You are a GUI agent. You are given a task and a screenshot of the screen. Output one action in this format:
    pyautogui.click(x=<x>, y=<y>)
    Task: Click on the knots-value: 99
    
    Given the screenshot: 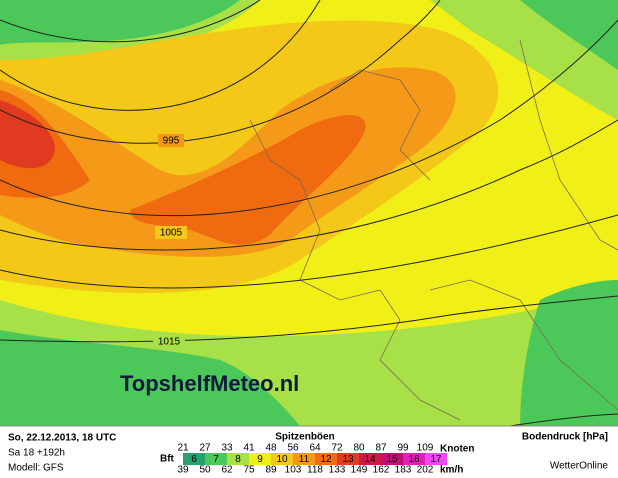 What is the action you would take?
    pyautogui.click(x=403, y=448)
    